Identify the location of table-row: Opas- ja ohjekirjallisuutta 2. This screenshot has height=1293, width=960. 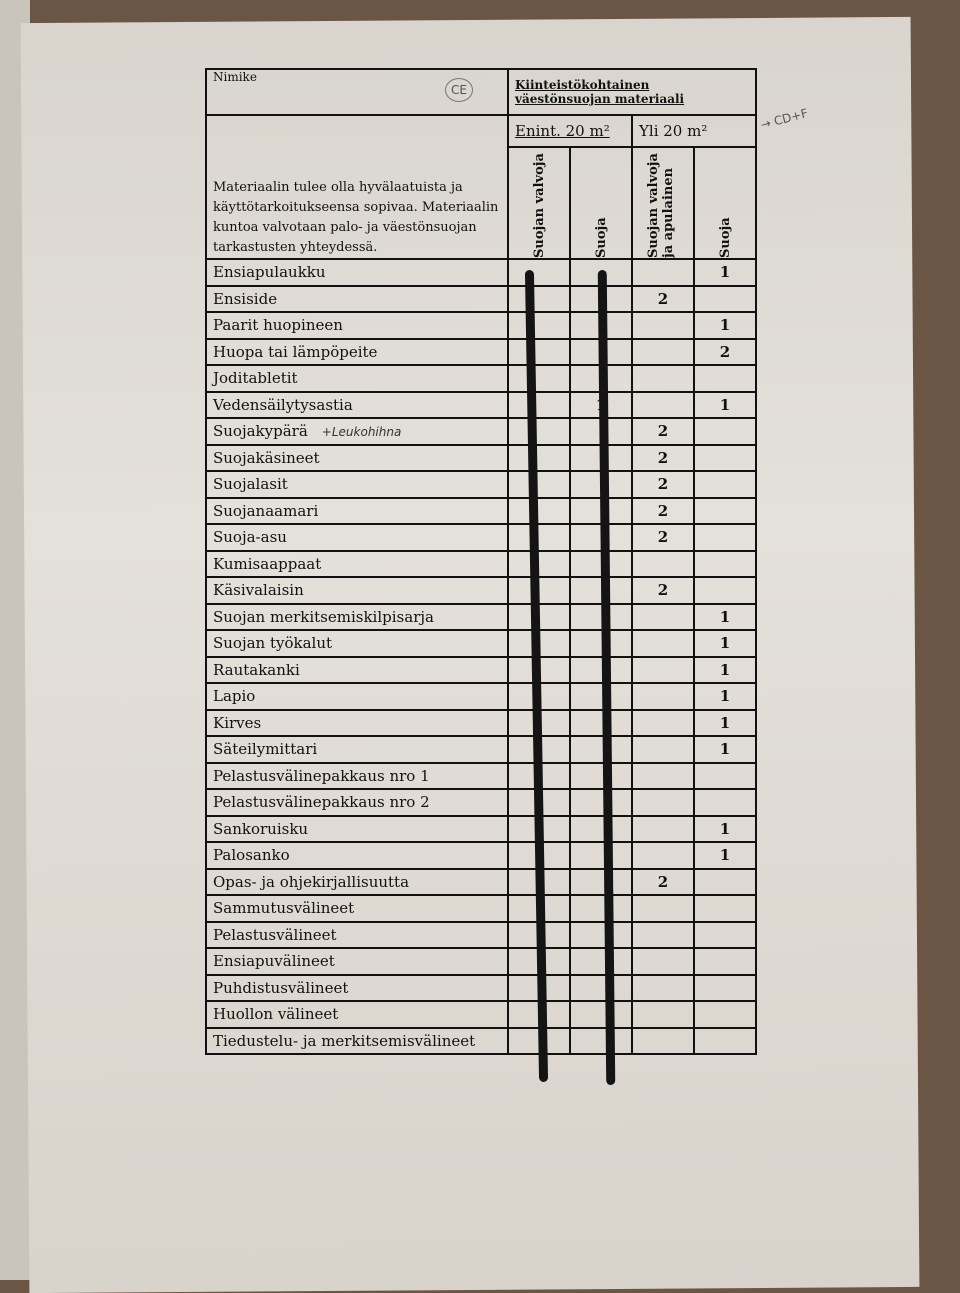
(481, 881).